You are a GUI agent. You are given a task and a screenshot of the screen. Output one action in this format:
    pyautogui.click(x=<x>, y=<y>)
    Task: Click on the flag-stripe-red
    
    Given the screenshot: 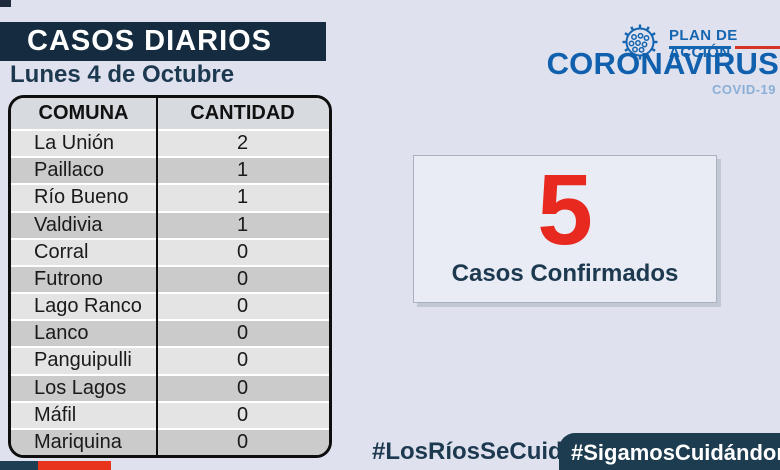 What is the action you would take?
    pyautogui.click(x=74, y=465)
    